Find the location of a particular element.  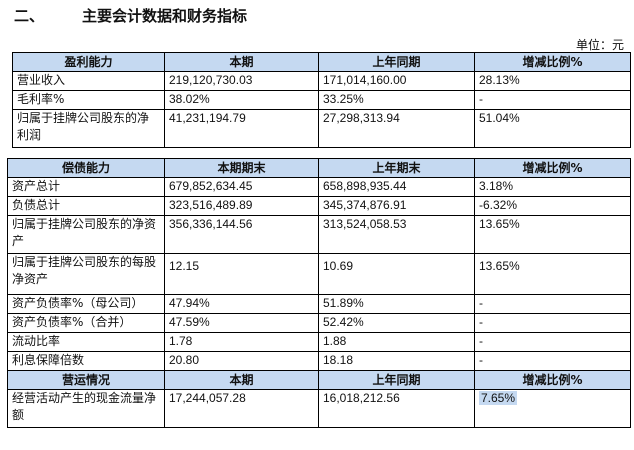

header-cell: 营运情况 is located at coordinates (86, 380).